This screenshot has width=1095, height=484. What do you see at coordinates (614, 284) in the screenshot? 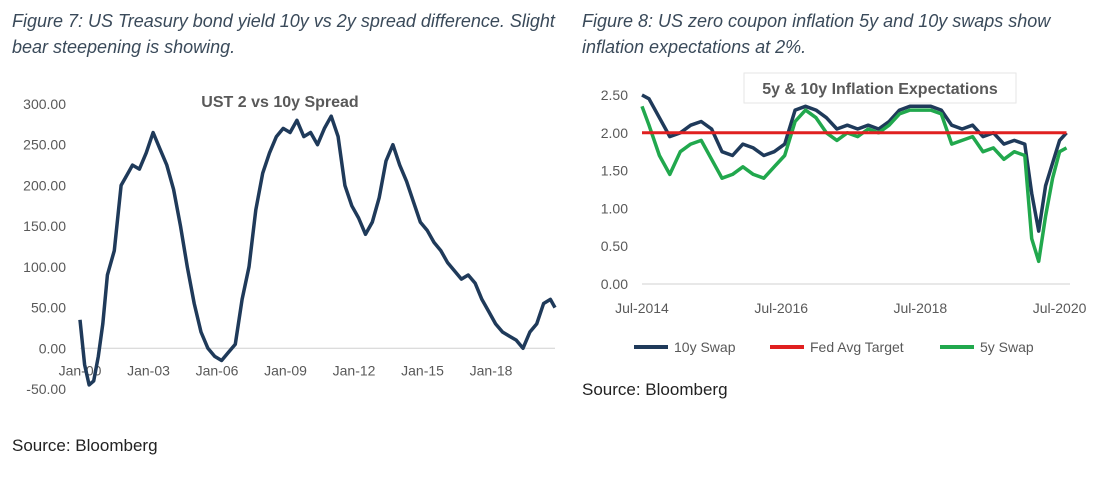
I see `chart2-y-tick-label: 0.00` at bounding box center [614, 284].